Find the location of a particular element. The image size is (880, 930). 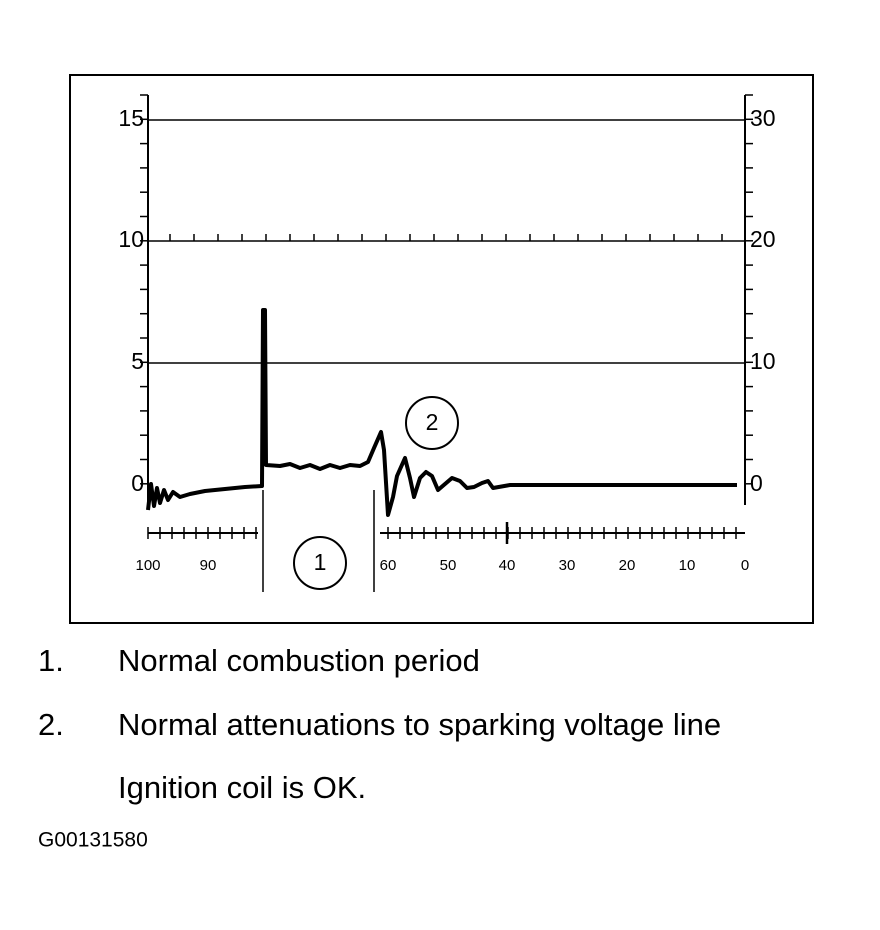

legend-number: 2. is located at coordinates (51, 724).